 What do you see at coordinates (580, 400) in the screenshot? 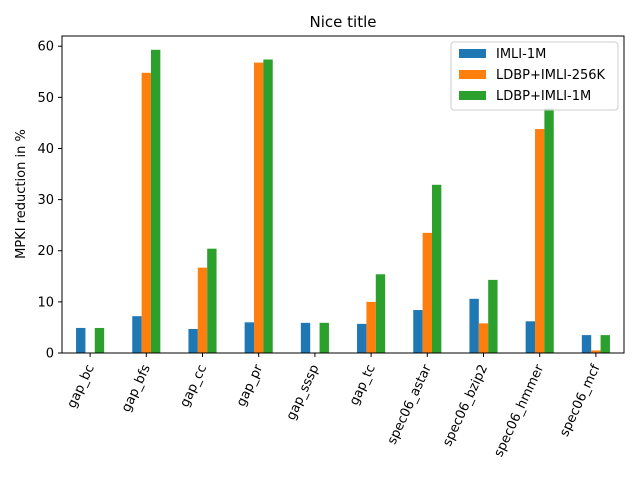
I see `x-tick-label: spec06_mcf` at bounding box center [580, 400].